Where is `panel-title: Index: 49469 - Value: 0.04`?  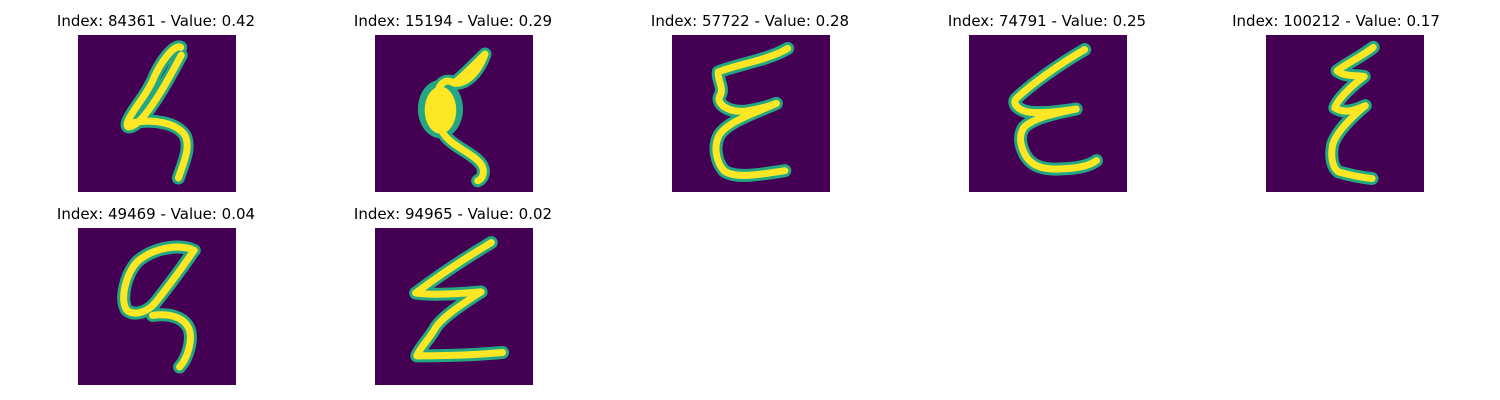
panel-title: Index: 49469 - Value: 0.04 is located at coordinates (156, 214).